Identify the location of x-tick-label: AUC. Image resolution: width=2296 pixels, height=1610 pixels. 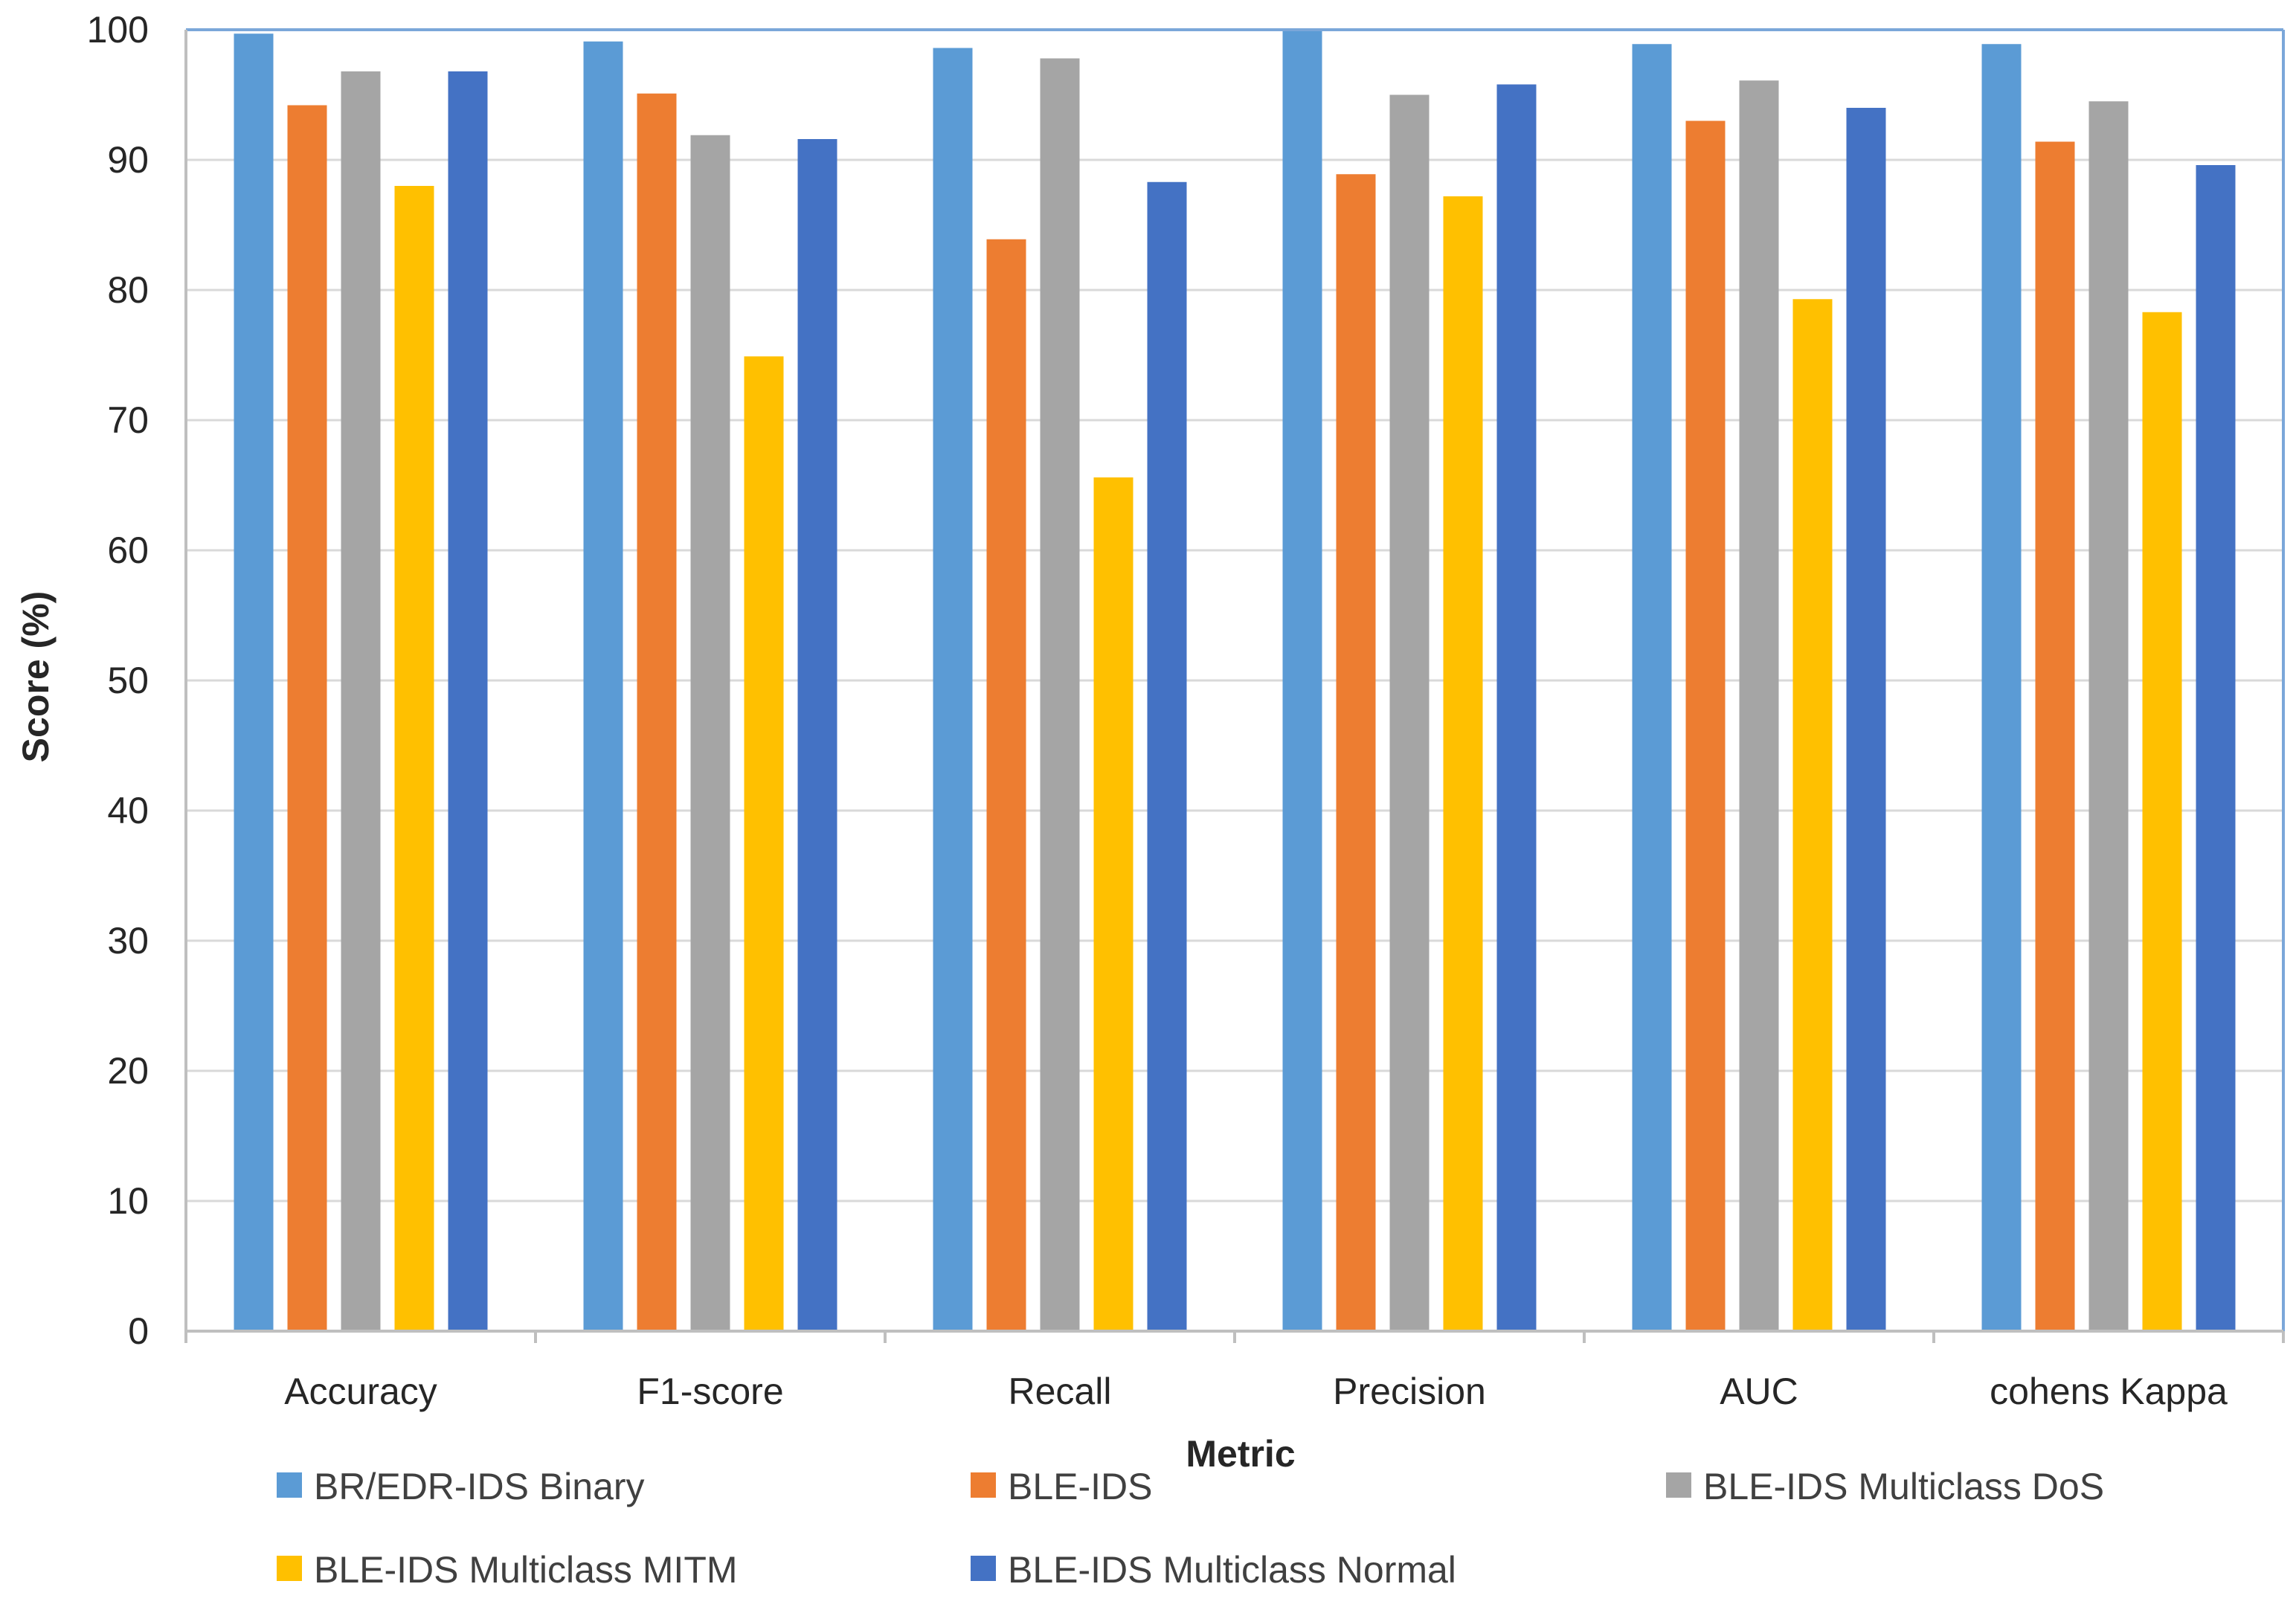
(1759, 1391).